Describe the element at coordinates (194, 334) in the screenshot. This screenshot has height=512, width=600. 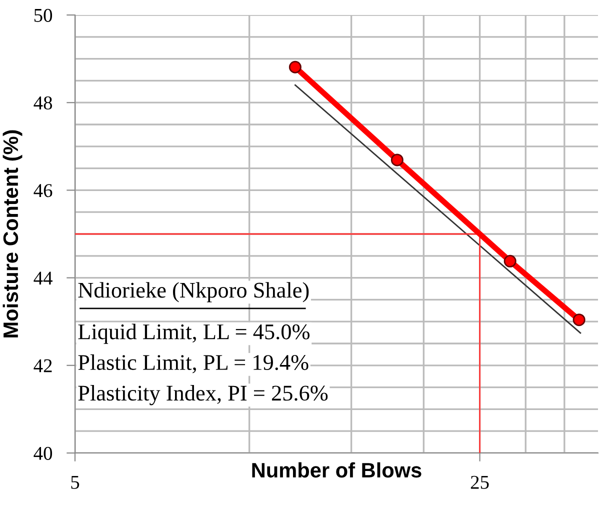
I see `annotation: Liquid Limit, LL = 45.0%` at that location.